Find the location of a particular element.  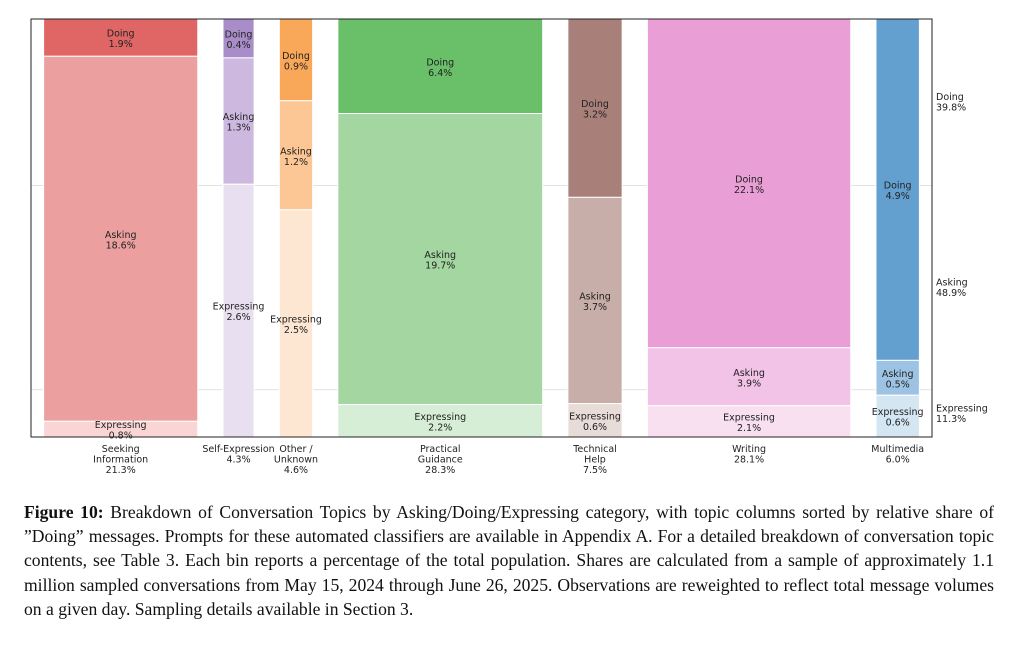

bar-self-expression-asking is located at coordinates (238, 121).